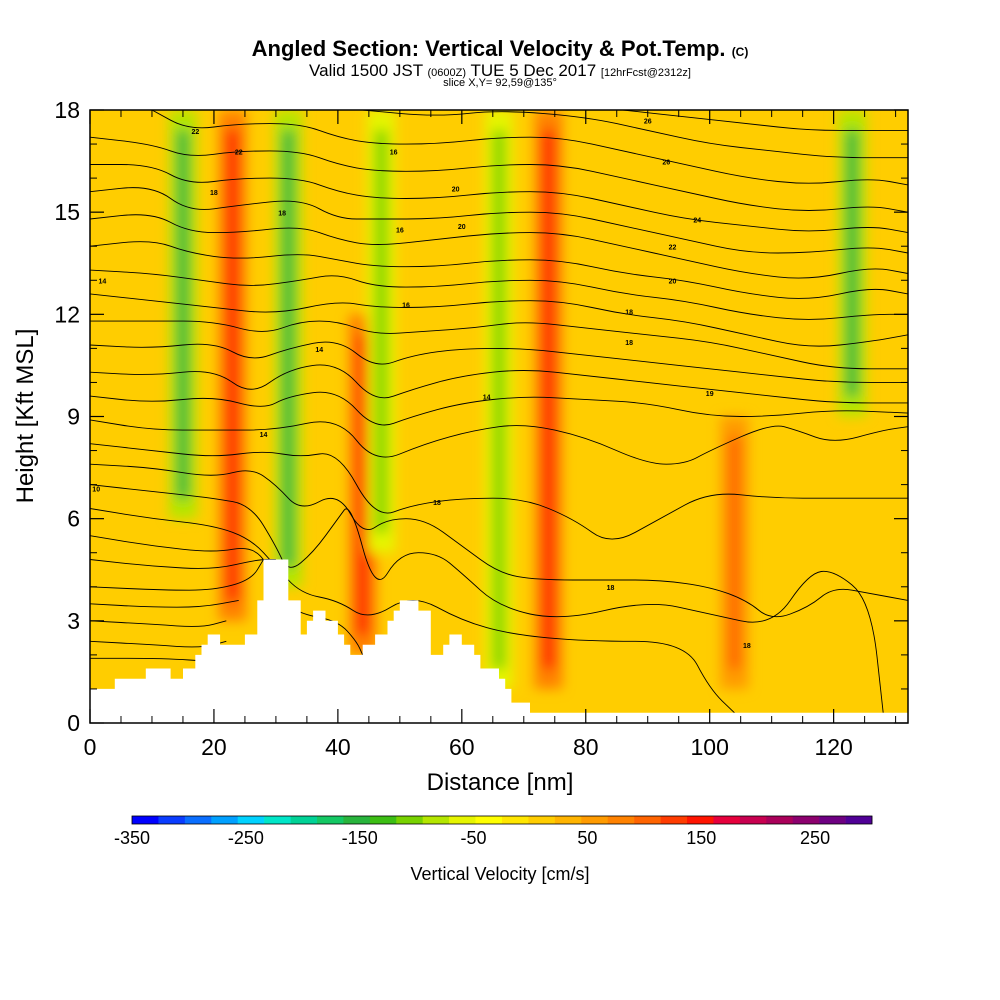 Image resolution: width=1000 pixels, height=1000 pixels. I want to click on contour-label-10: 16, so click(394, 152).